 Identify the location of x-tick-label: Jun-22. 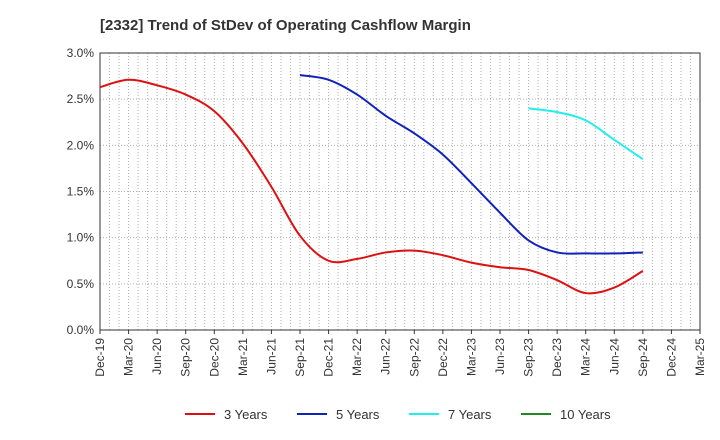
(386, 356).